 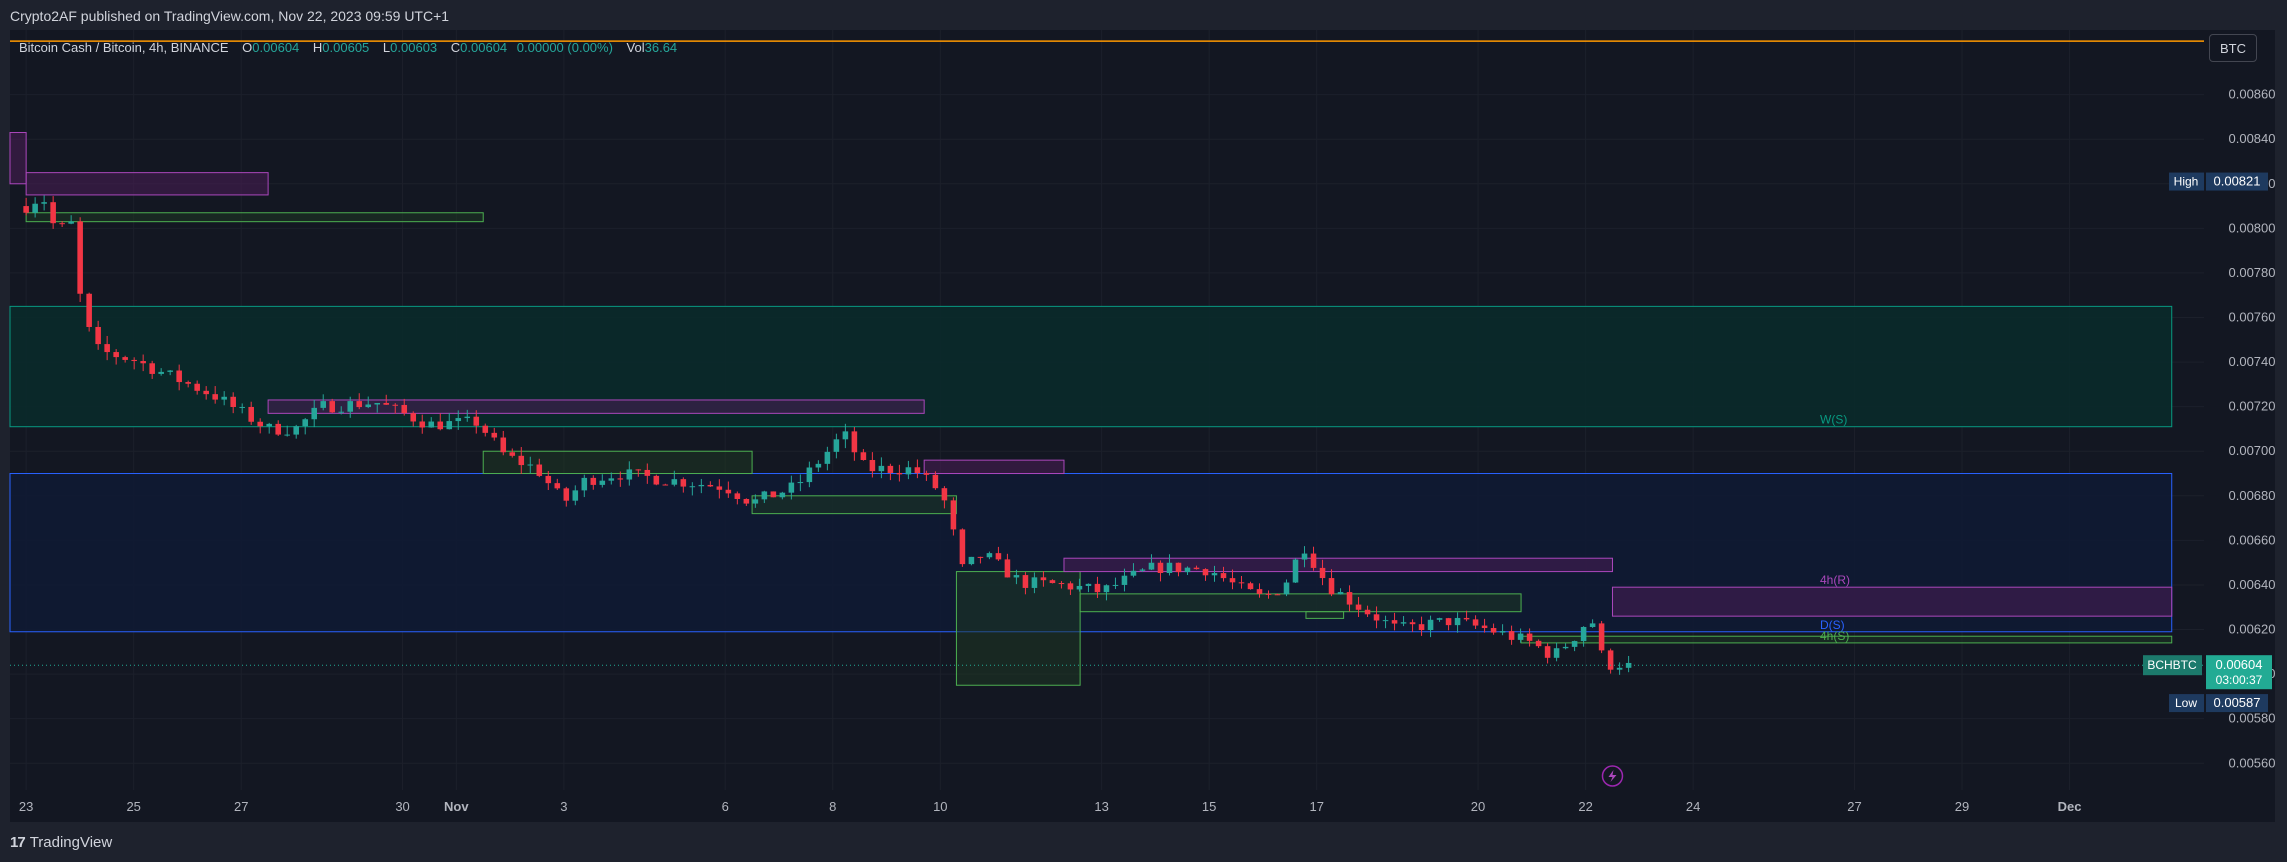 What do you see at coordinates (1142, 806) in the screenshot?
I see `time-axis` at bounding box center [1142, 806].